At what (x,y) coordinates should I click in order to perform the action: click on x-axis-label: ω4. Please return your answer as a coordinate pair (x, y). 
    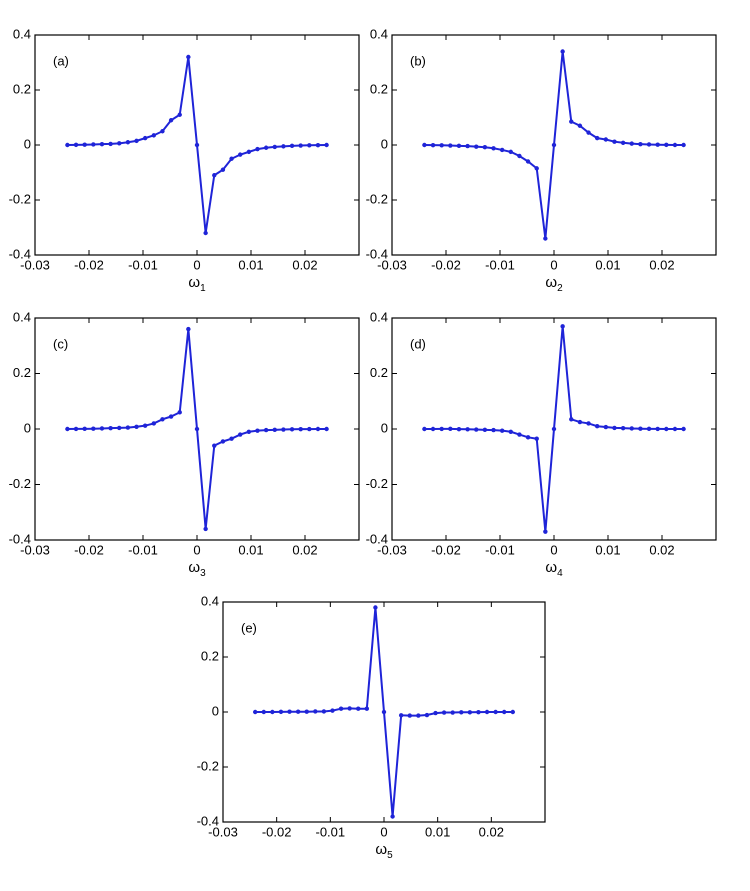
    Looking at the image, I should click on (554, 569).